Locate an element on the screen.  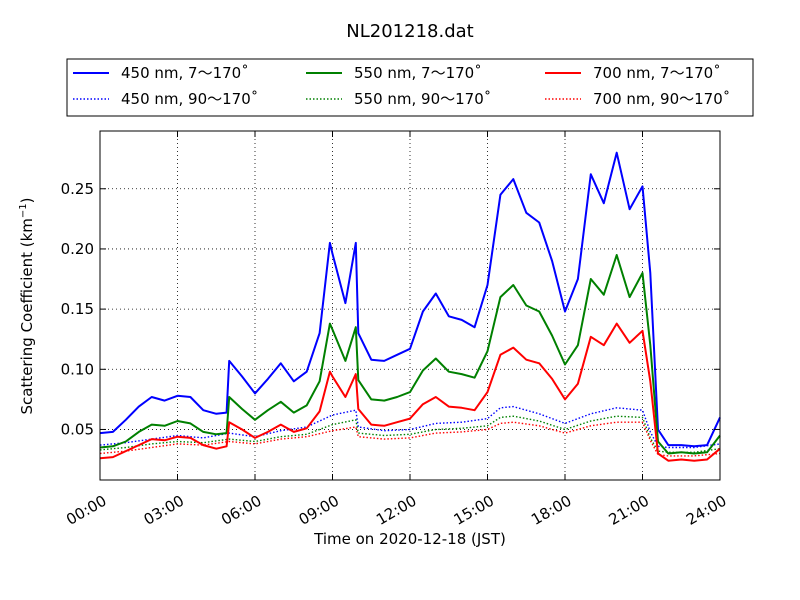
y-axis-label-close: ) is located at coordinates (27, 200).